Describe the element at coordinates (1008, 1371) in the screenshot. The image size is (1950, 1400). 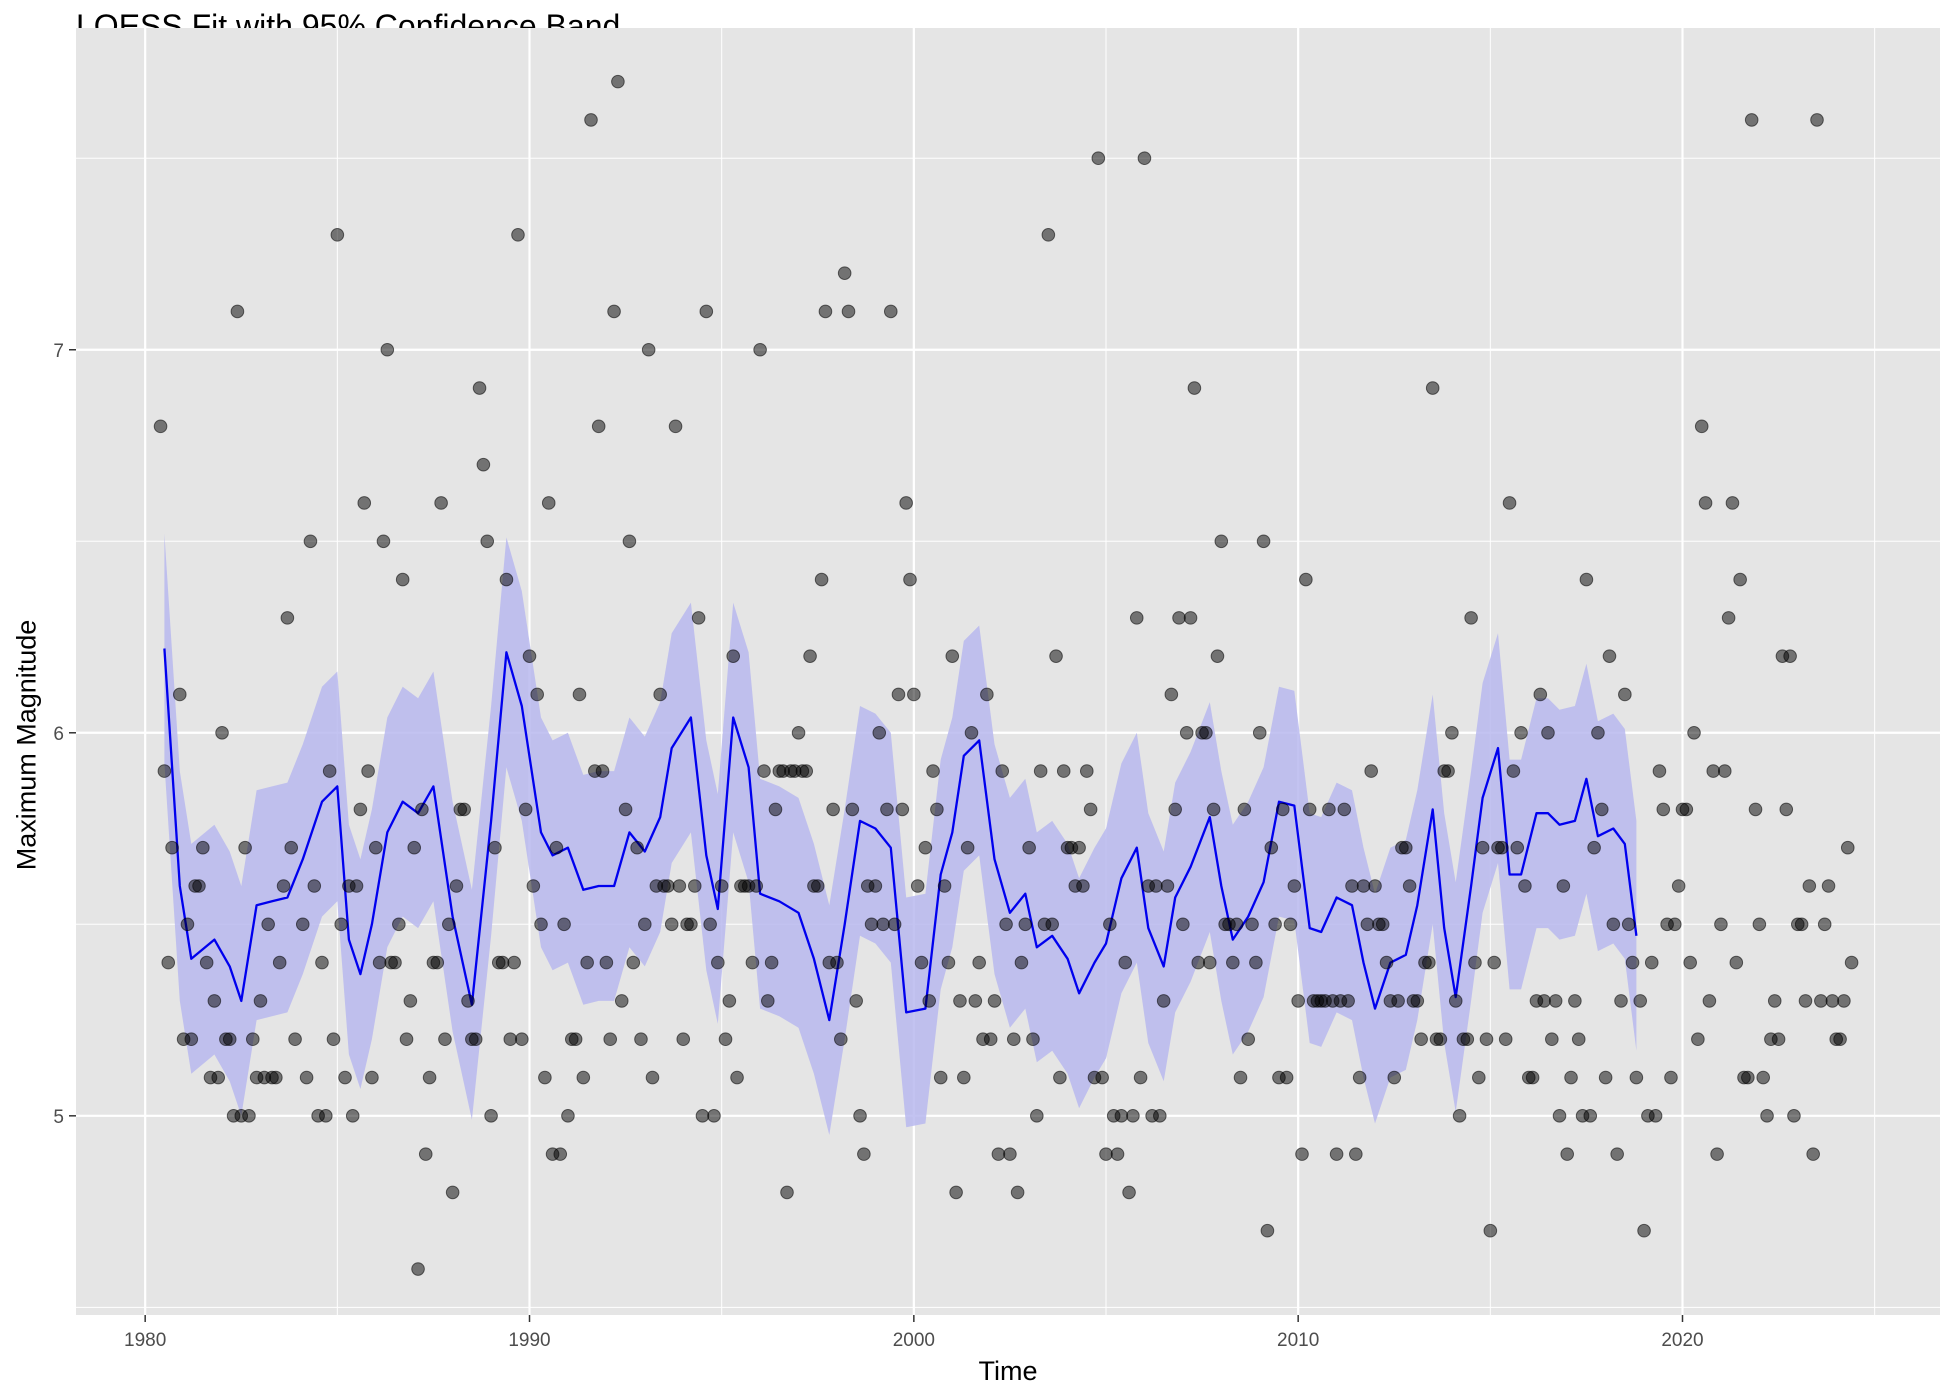
I see `x-axis-title: Time` at that location.